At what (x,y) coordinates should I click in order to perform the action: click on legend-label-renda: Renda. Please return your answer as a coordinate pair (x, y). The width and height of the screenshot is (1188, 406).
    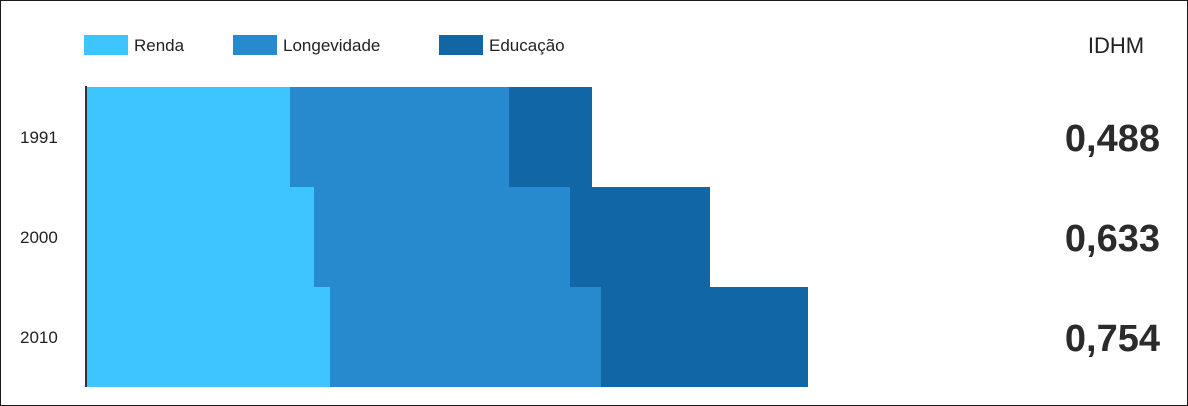
    Looking at the image, I should click on (159, 45).